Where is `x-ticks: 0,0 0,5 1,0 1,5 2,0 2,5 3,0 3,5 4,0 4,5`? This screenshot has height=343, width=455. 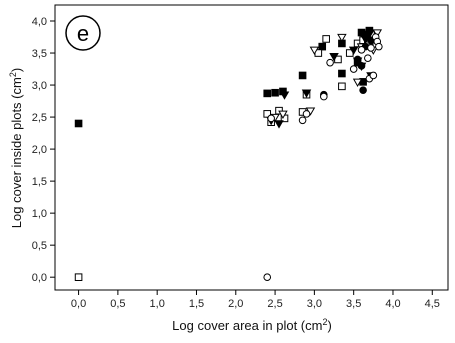 x-ticks: 0,0 0,5 1,0 1,5 2,0 2,5 3,0 3,5 4,0 4,5 is located at coordinates (255, 300).